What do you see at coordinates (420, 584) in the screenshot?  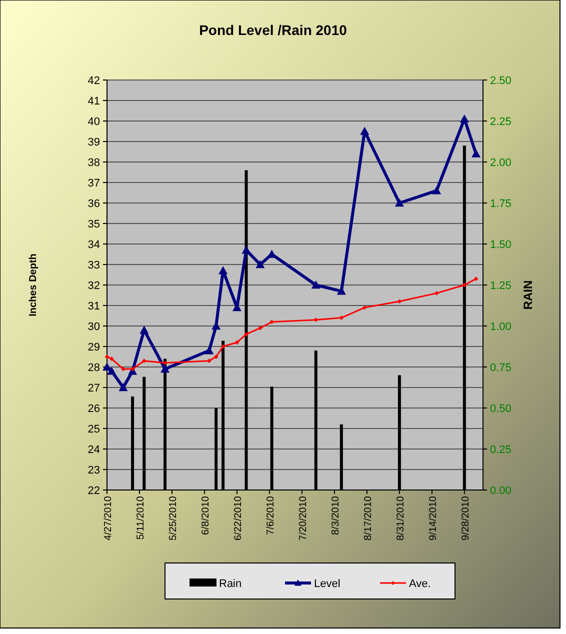 I see `legend-label: Ave.` at bounding box center [420, 584].